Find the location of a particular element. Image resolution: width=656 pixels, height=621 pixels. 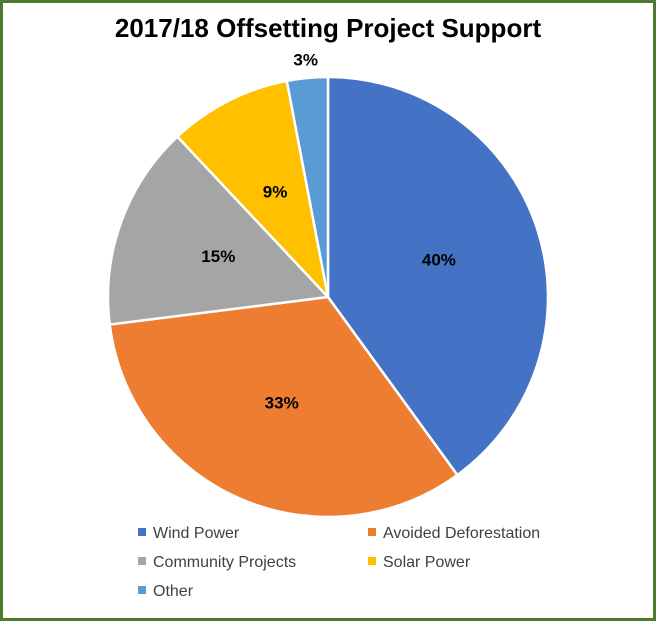

legend-label: Wind Power is located at coordinates (196, 533).